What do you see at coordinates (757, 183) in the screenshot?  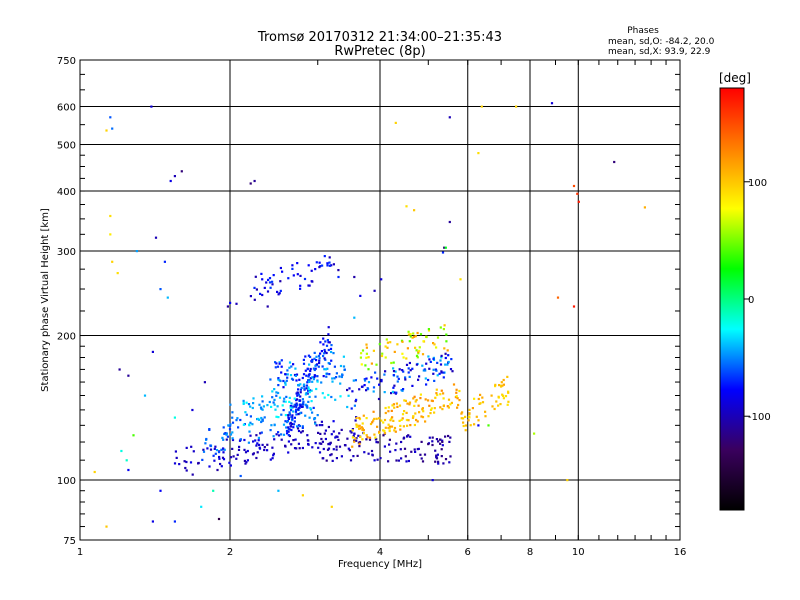 I see `colorbar-tick-label: 100` at bounding box center [757, 183].